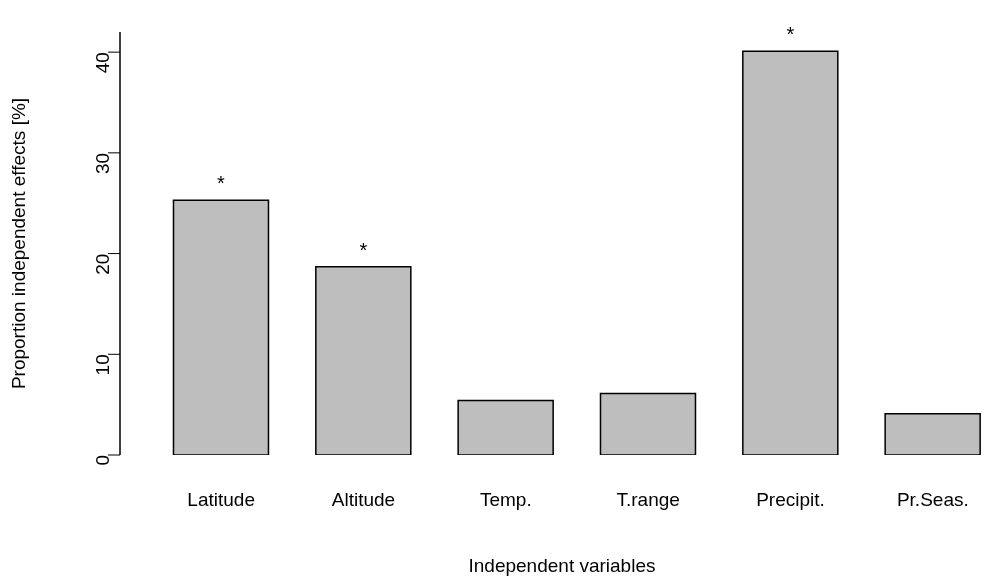 Image resolution: width=1006 pixels, height=580 pixels. Describe the element at coordinates (363, 500) in the screenshot. I see `x-tick-label: Altitude` at that location.